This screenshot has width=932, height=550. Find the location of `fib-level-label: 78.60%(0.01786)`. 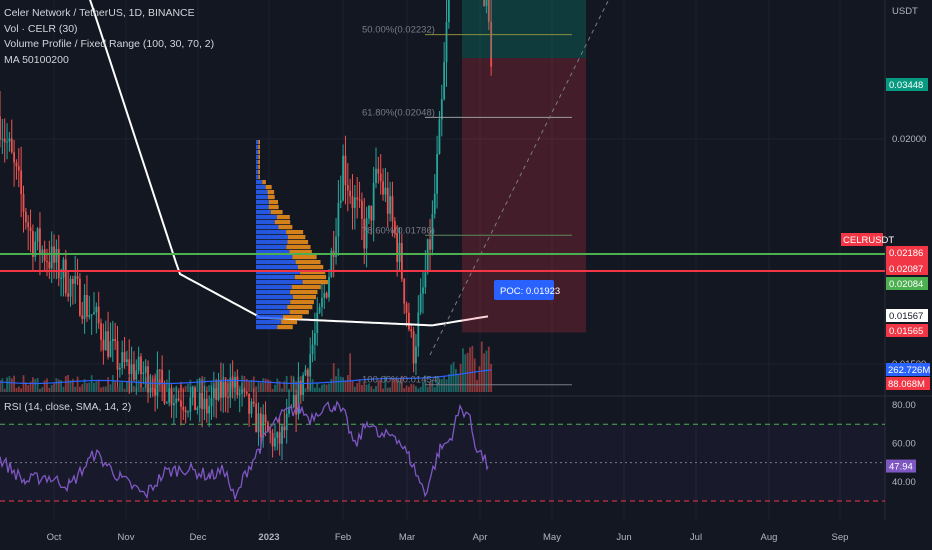

fib-level-label: 78.60%(0.01786) is located at coordinates (398, 230).